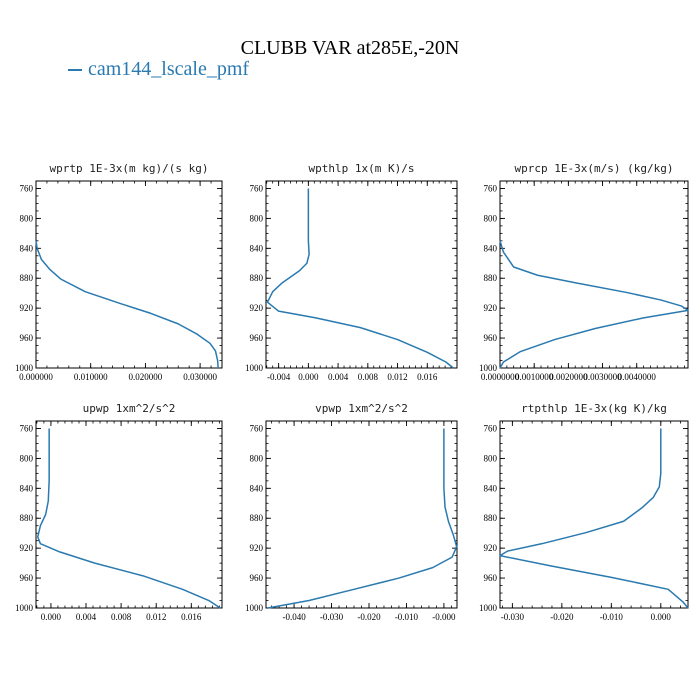  What do you see at coordinates (91, 377) in the screenshot?
I see `x-tick-label: 0.010000` at bounding box center [91, 377].